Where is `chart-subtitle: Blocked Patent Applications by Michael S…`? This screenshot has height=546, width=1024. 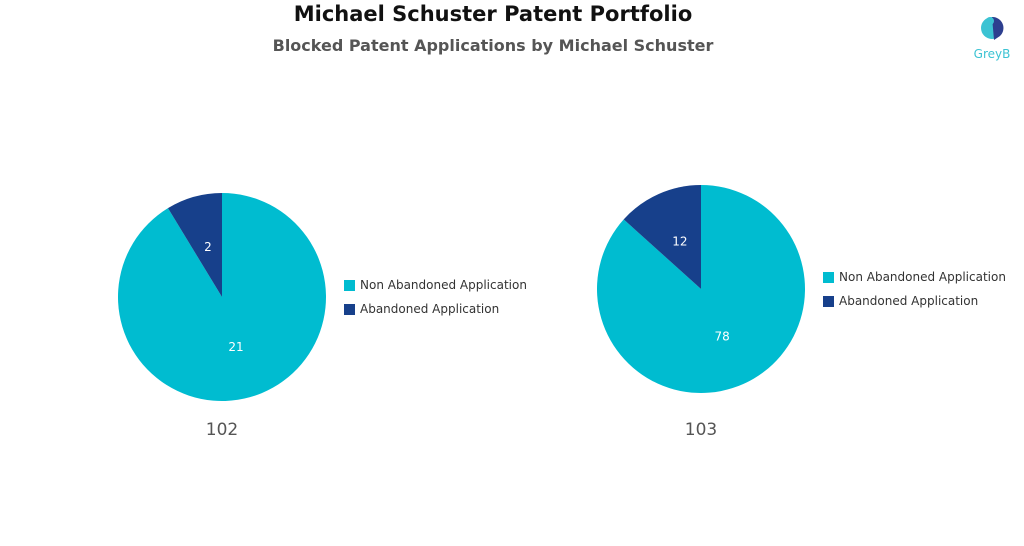 chart-subtitle: Blocked Patent Applications by Michael S… is located at coordinates (493, 45).